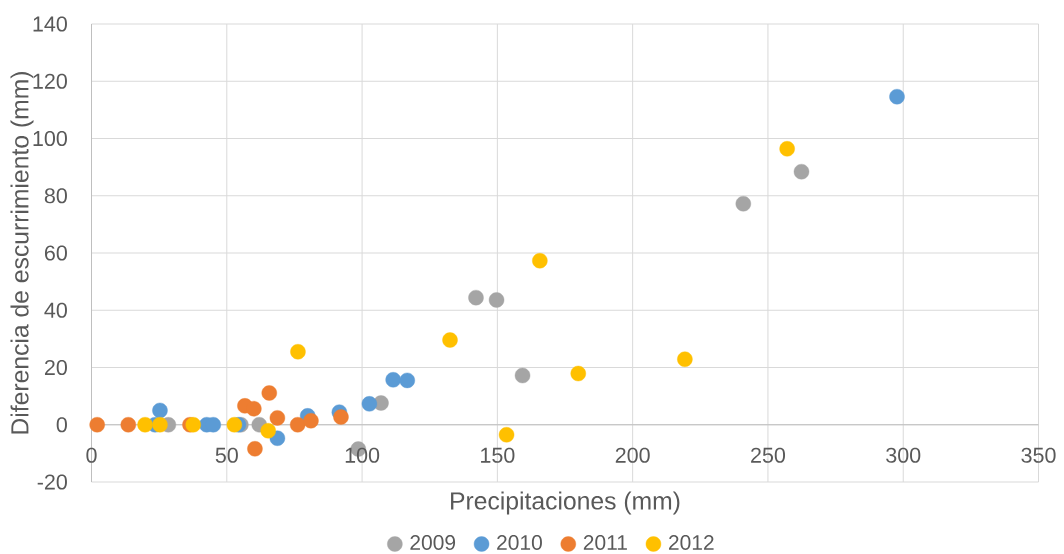  What do you see at coordinates (226, 455) in the screenshot?
I see `x-tick-label: 50` at bounding box center [226, 455].